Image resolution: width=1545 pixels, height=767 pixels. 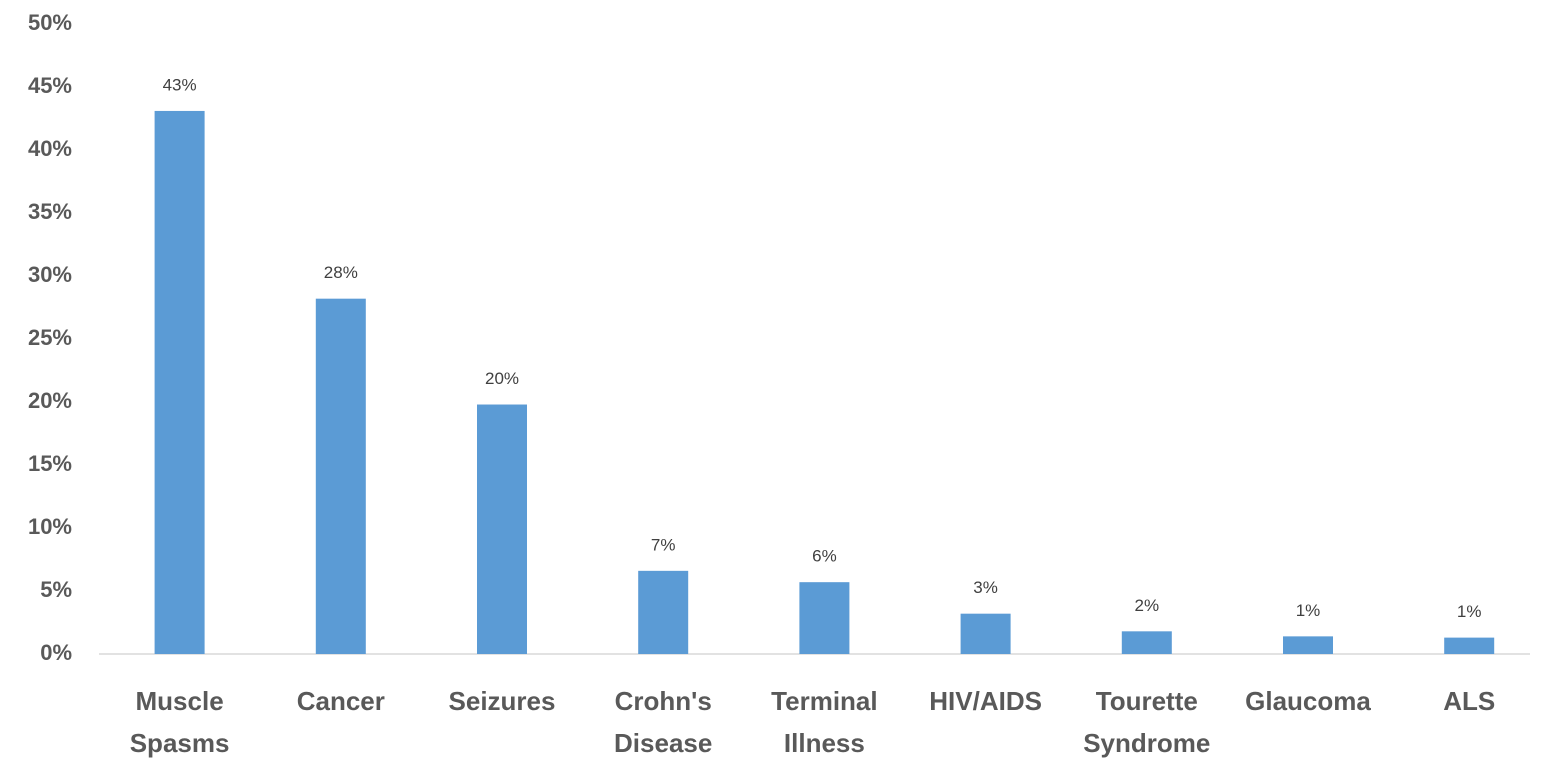 What do you see at coordinates (1147, 605) in the screenshot?
I see `data-label: 2%` at bounding box center [1147, 605].